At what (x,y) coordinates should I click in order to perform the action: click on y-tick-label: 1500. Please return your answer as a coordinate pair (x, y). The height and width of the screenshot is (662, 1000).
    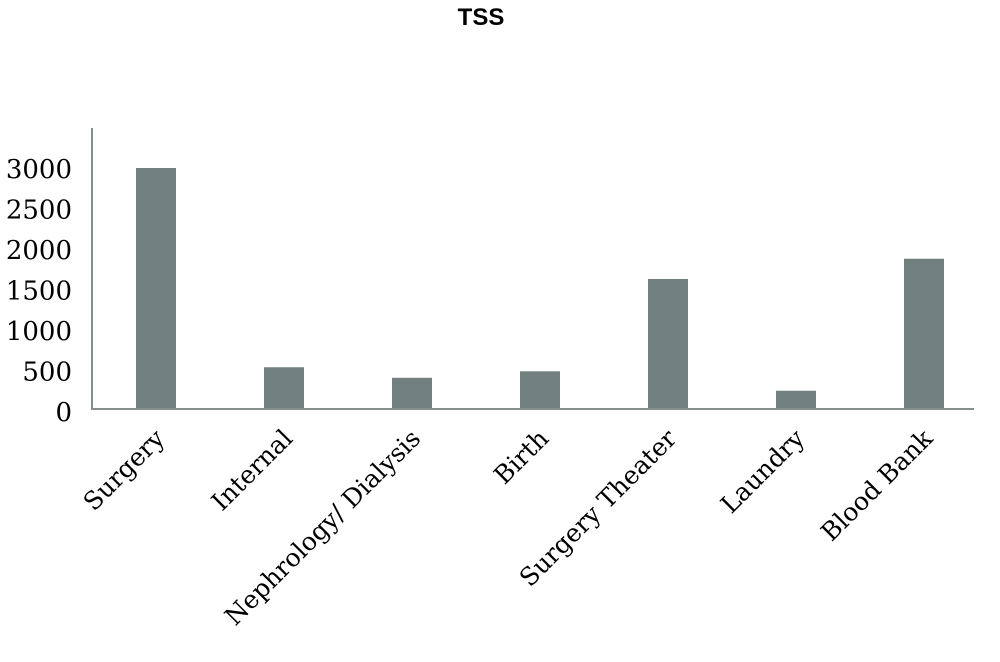
    Looking at the image, I should click on (39, 292).